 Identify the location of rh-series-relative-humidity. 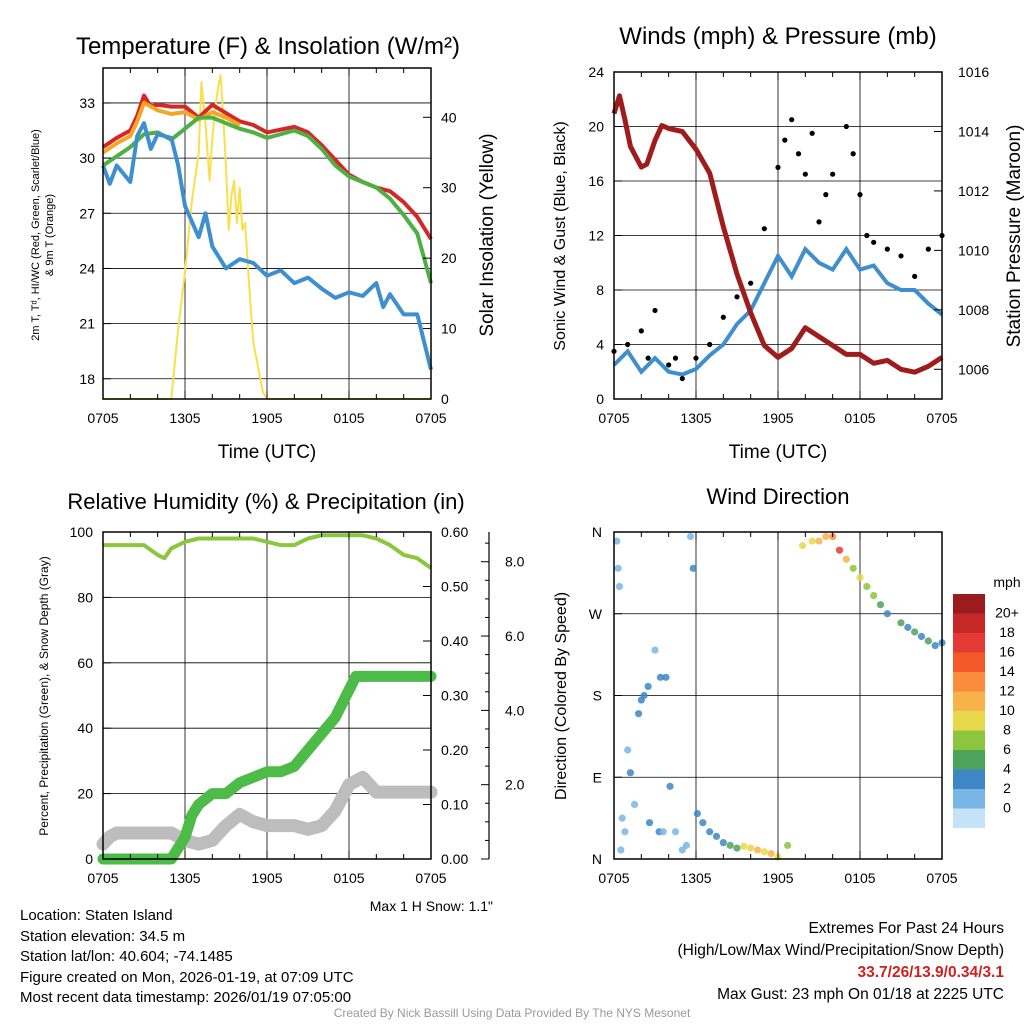
(268, 551).